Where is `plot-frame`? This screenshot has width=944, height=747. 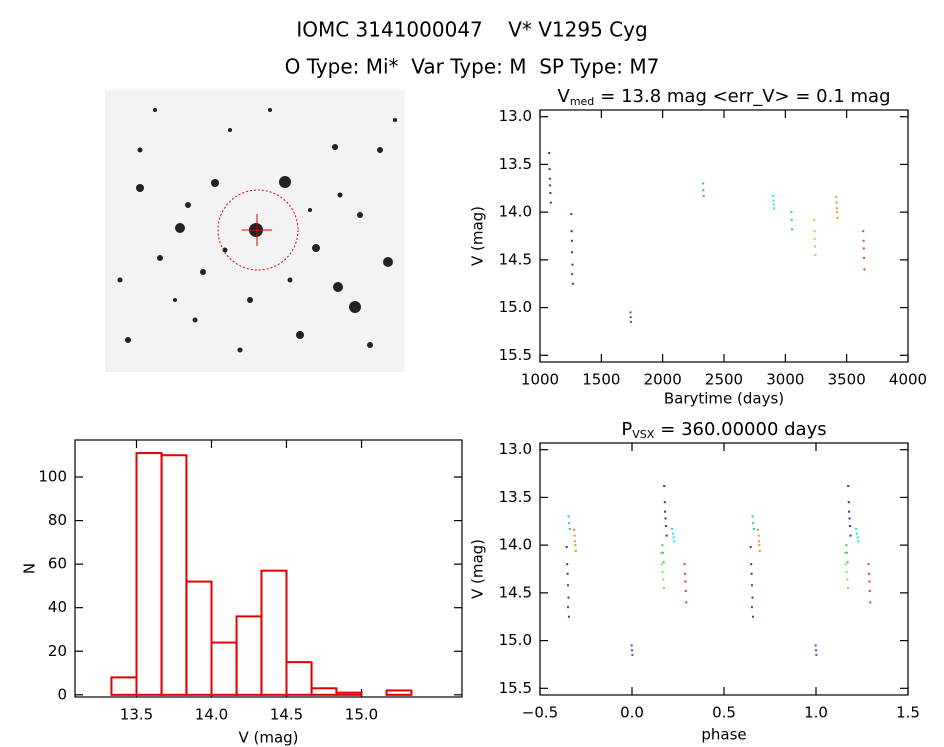
plot-frame is located at coordinates (268, 568).